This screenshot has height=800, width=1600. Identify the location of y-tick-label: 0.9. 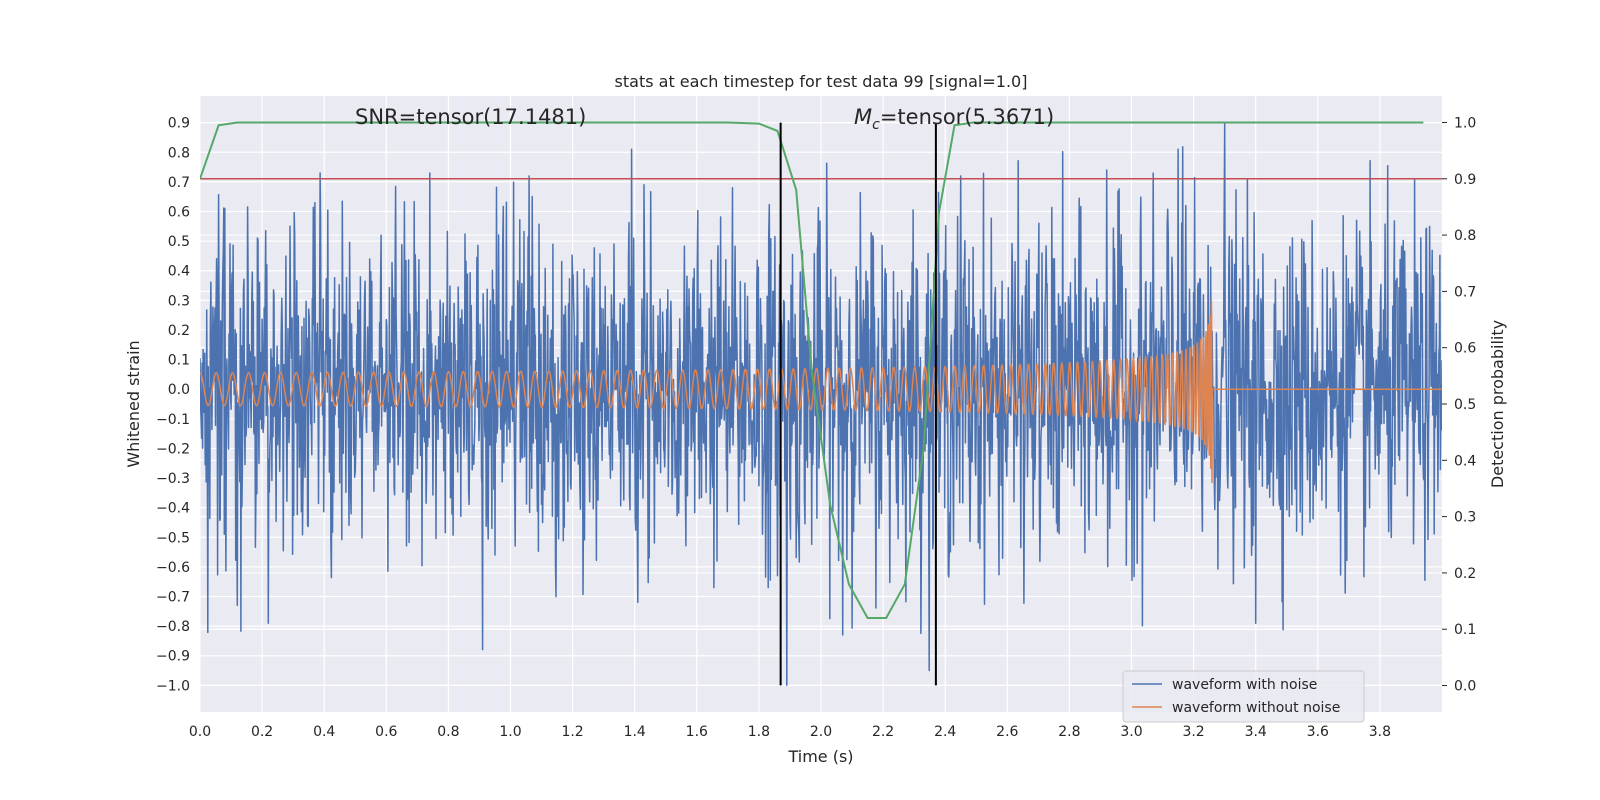
(179, 124).